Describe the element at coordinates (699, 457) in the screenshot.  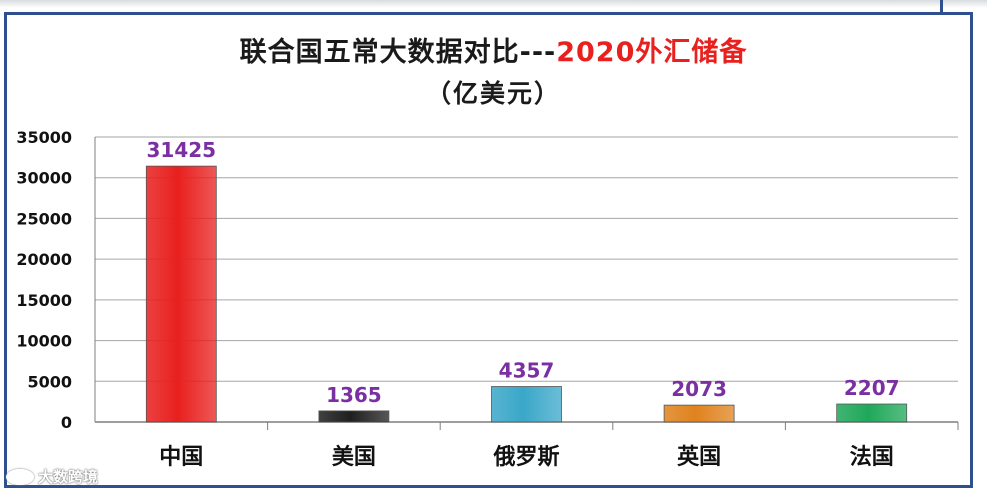
I see `x-tick-label: 英国` at that location.